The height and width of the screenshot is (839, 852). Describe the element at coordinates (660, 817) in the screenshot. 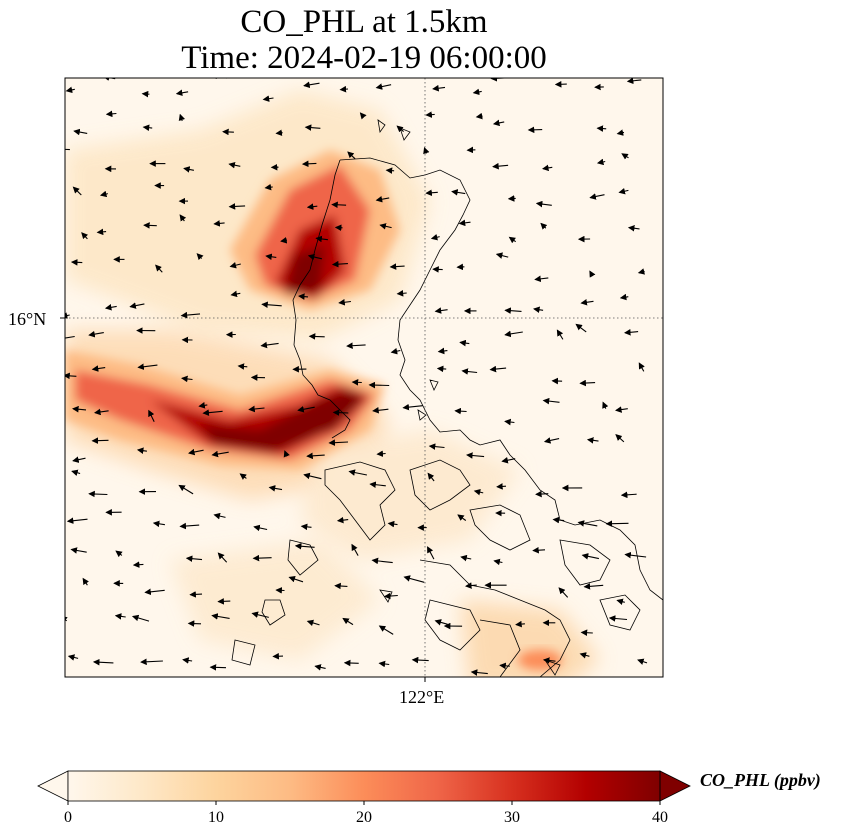

I see `colorbar-tick-label: 40` at that location.